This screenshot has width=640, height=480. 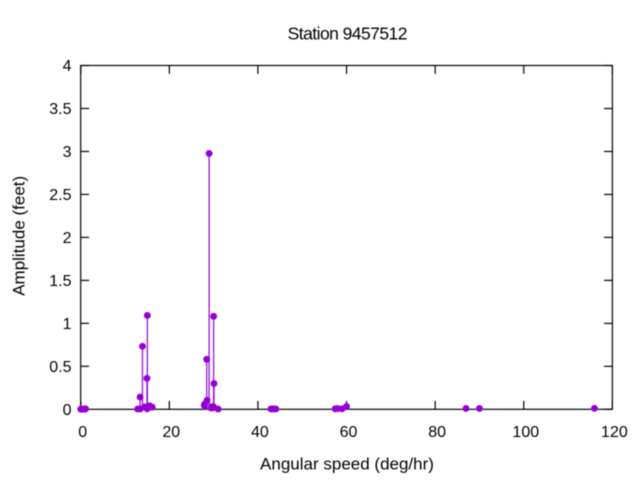 I want to click on svg-text: 1.5, so click(x=60, y=281).